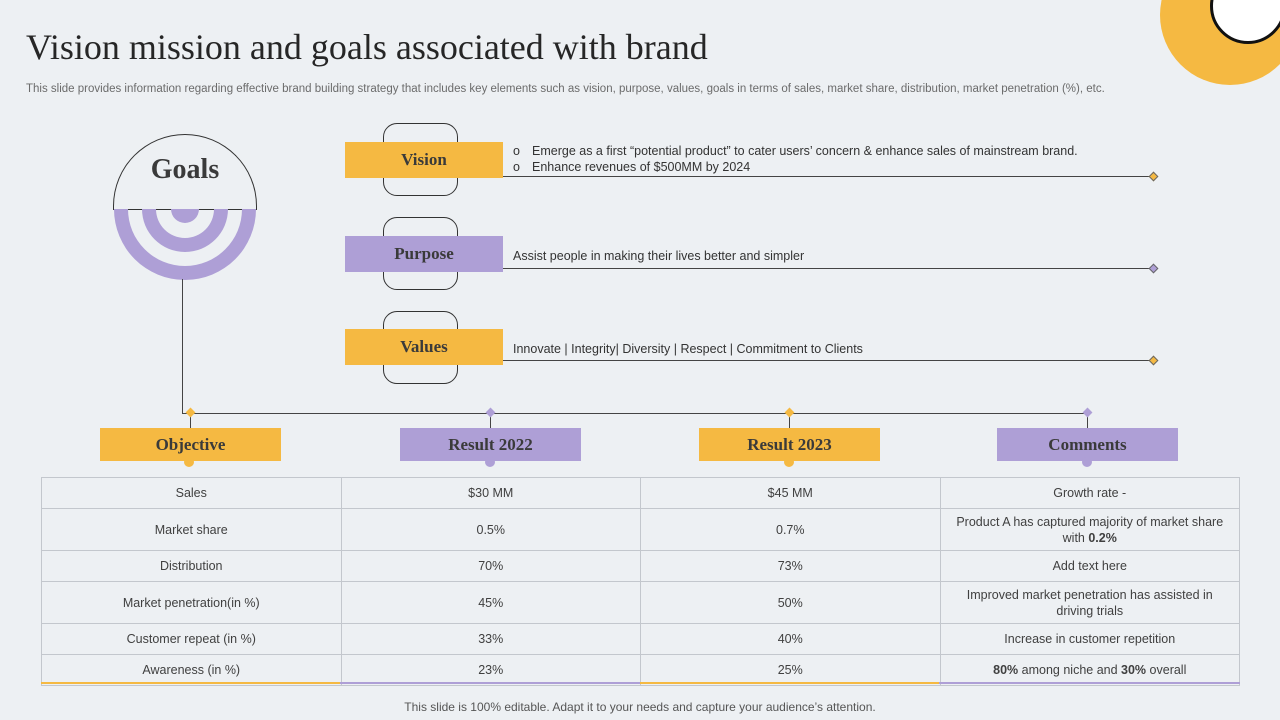  Describe the element at coordinates (790, 670) in the screenshot. I see `cell-result-2023: 25%` at that location.